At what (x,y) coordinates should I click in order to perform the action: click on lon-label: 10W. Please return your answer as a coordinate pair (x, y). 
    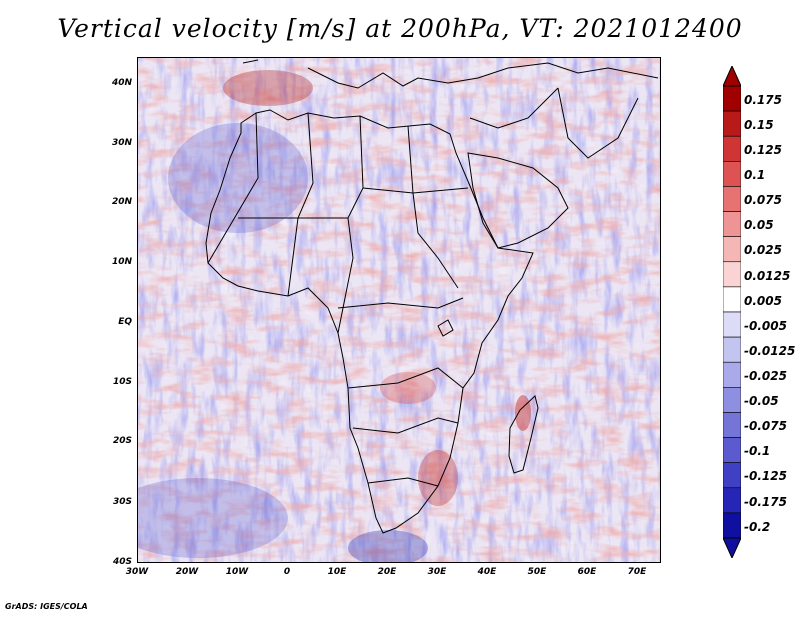
    Looking at the image, I should click on (237, 572).